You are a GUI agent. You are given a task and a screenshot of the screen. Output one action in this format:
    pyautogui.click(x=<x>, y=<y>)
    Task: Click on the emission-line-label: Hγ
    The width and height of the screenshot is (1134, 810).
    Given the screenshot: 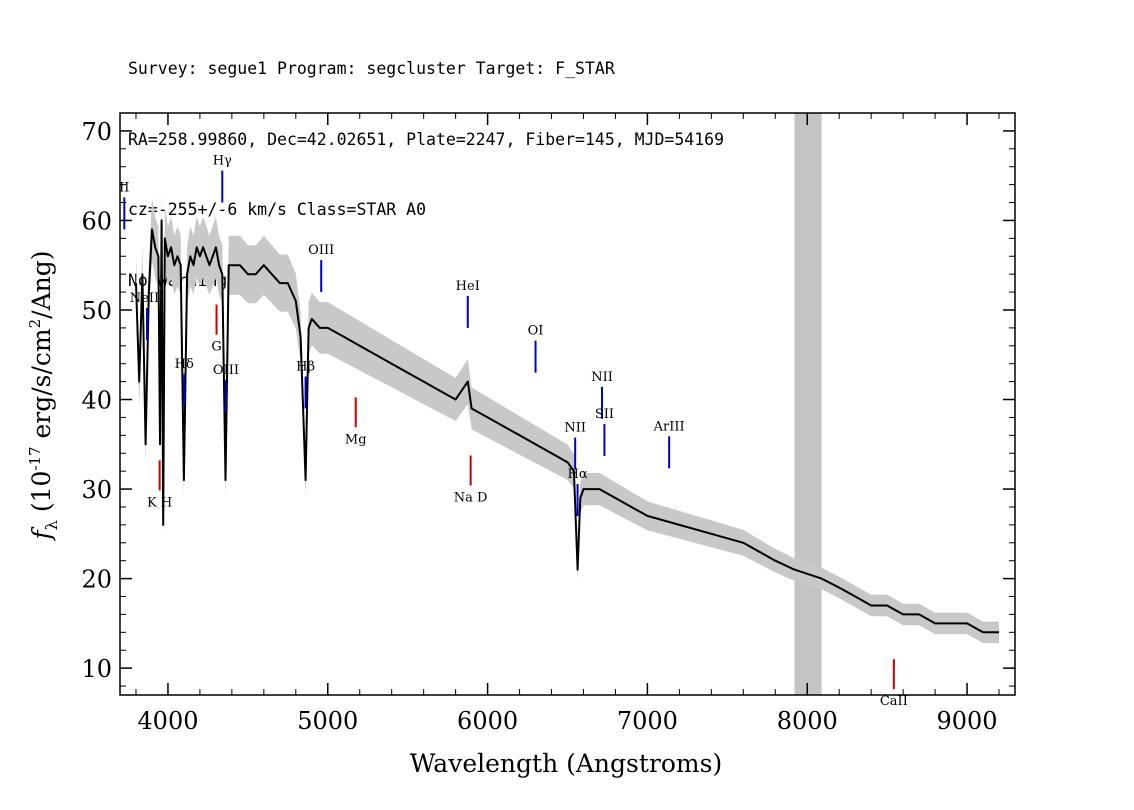 What is the action you would take?
    pyautogui.click(x=222, y=161)
    